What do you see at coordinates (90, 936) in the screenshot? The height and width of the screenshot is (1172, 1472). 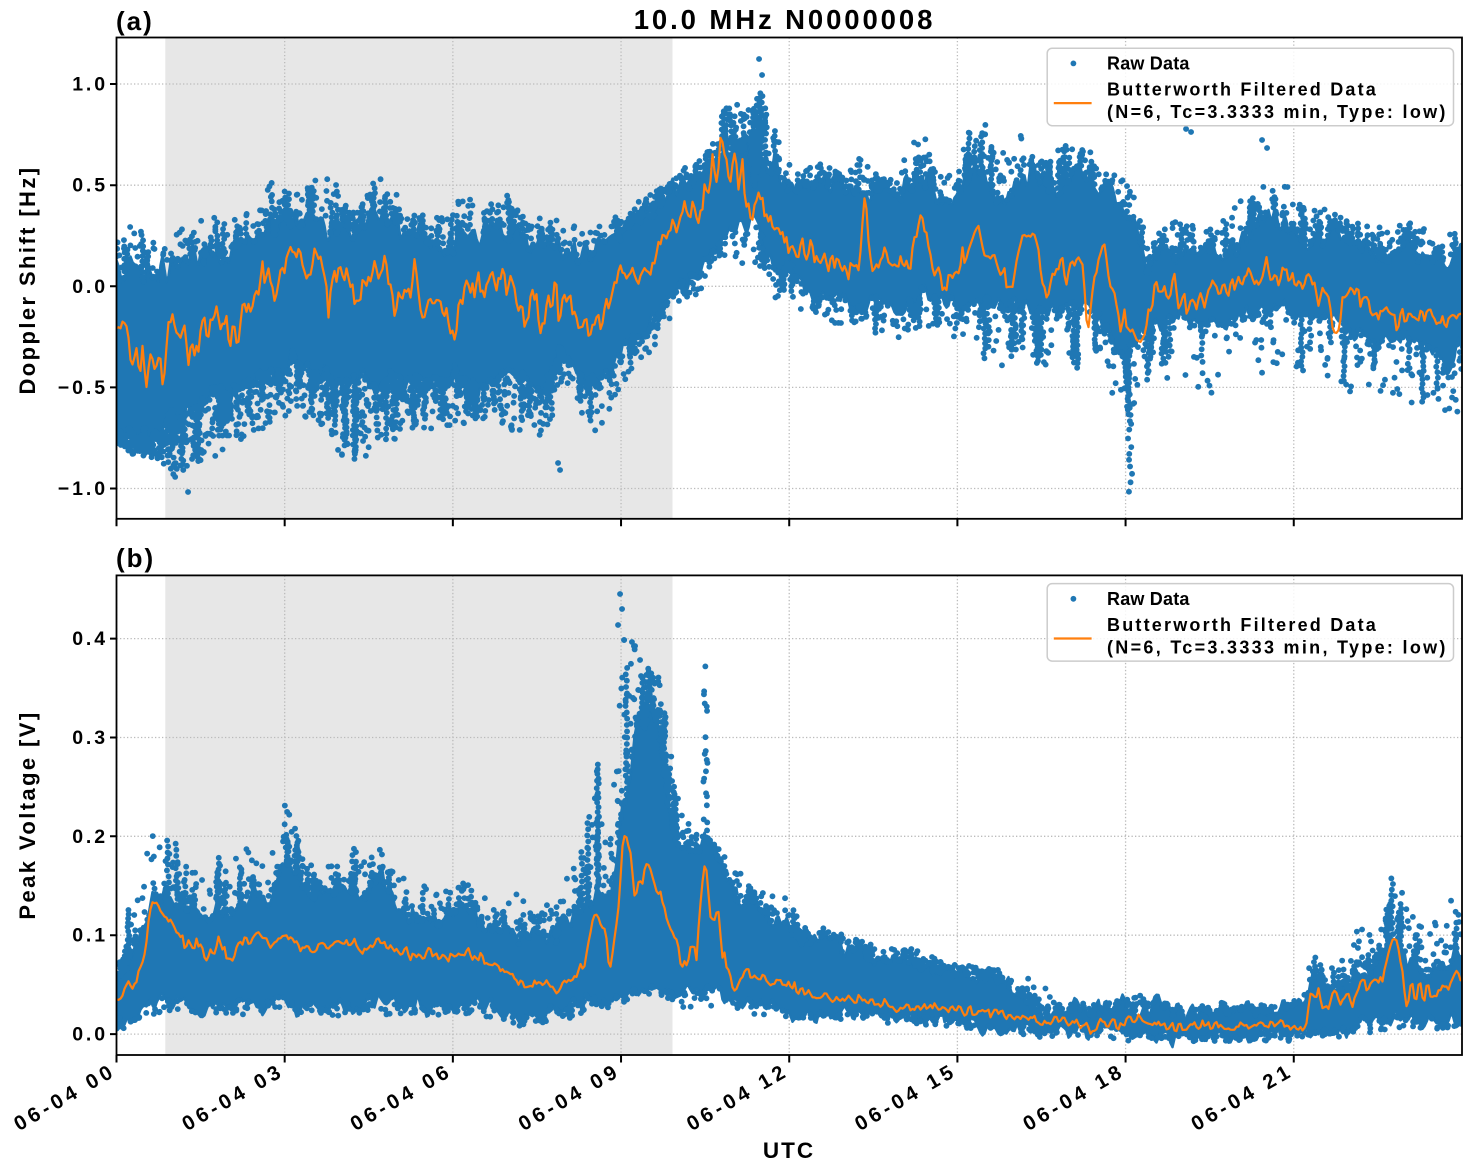 I see `svg-text: 0.1` at bounding box center [90, 936].